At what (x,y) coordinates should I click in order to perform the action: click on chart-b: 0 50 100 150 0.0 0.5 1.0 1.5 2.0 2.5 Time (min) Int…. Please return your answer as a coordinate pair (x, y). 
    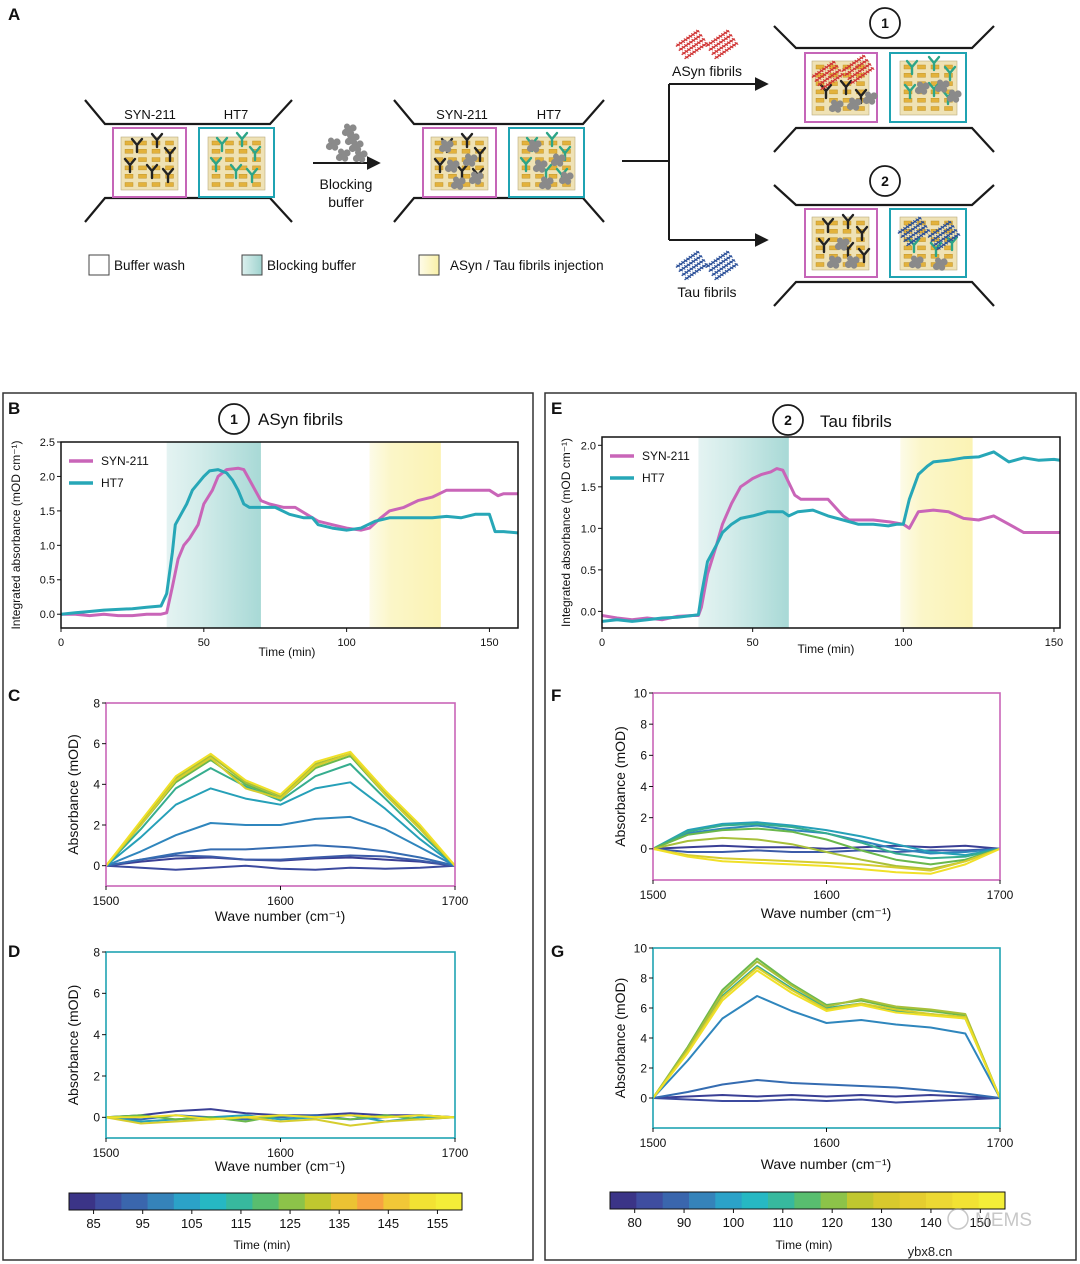
    Looking at the image, I should click on (264, 548).